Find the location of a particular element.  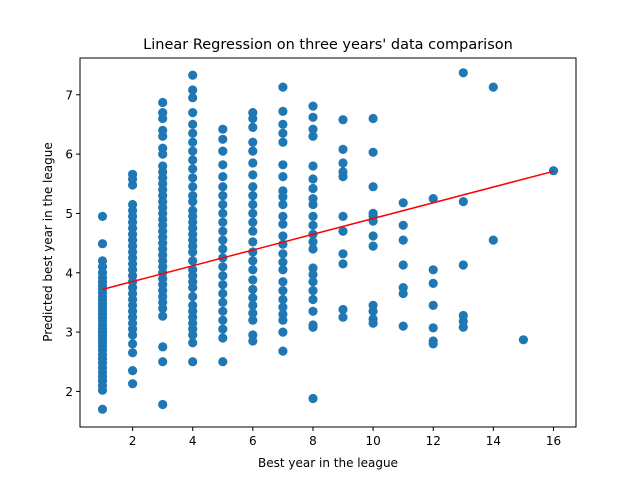

x-tick-label: 4 is located at coordinates (193, 441).